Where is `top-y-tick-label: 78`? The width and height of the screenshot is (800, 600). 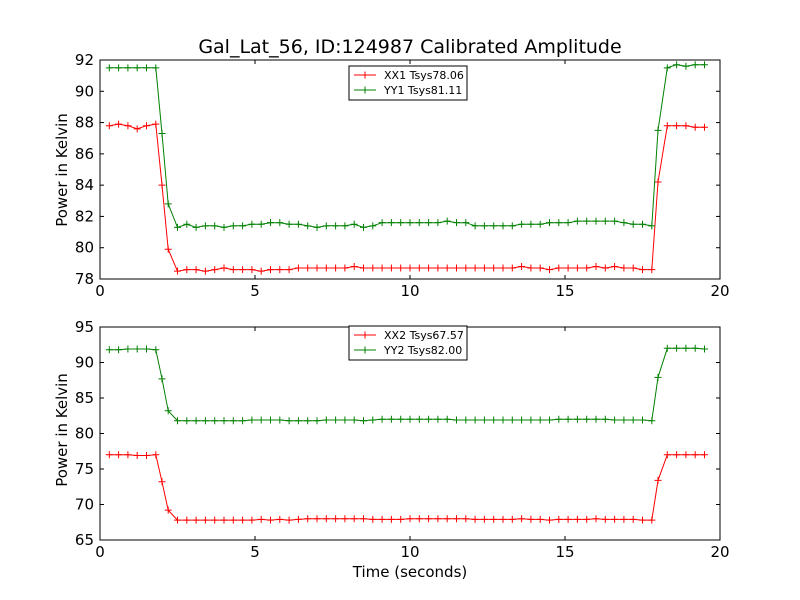 top-y-tick-label: 78 is located at coordinates (84, 279).